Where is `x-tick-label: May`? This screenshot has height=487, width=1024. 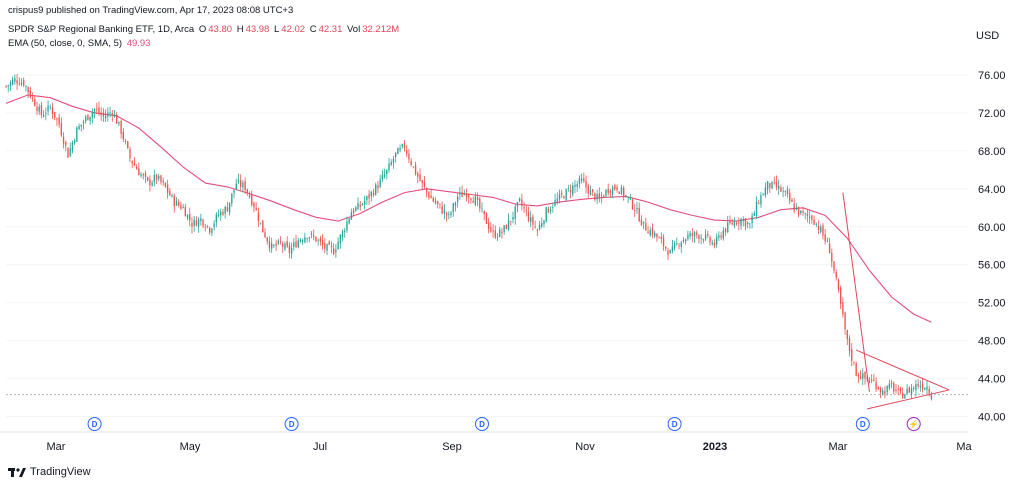
x-tick-label: May is located at coordinates (190, 447).